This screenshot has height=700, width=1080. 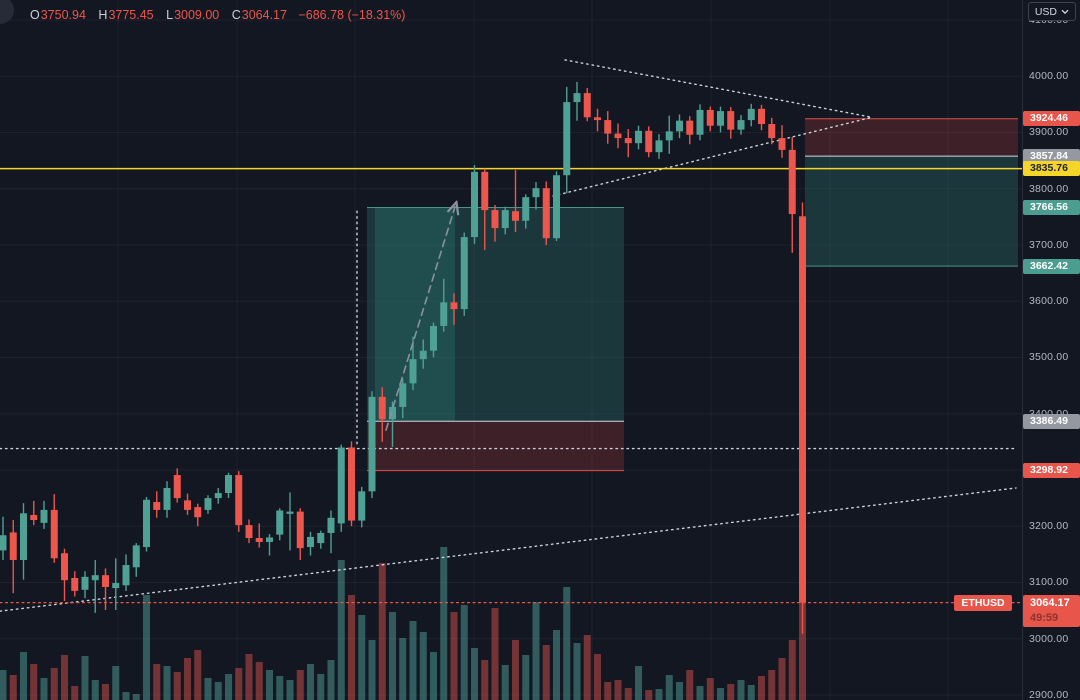 What do you see at coordinates (1051, 471) in the screenshot?
I see `axis-price-badge-red: 3298.92` at bounding box center [1051, 471].